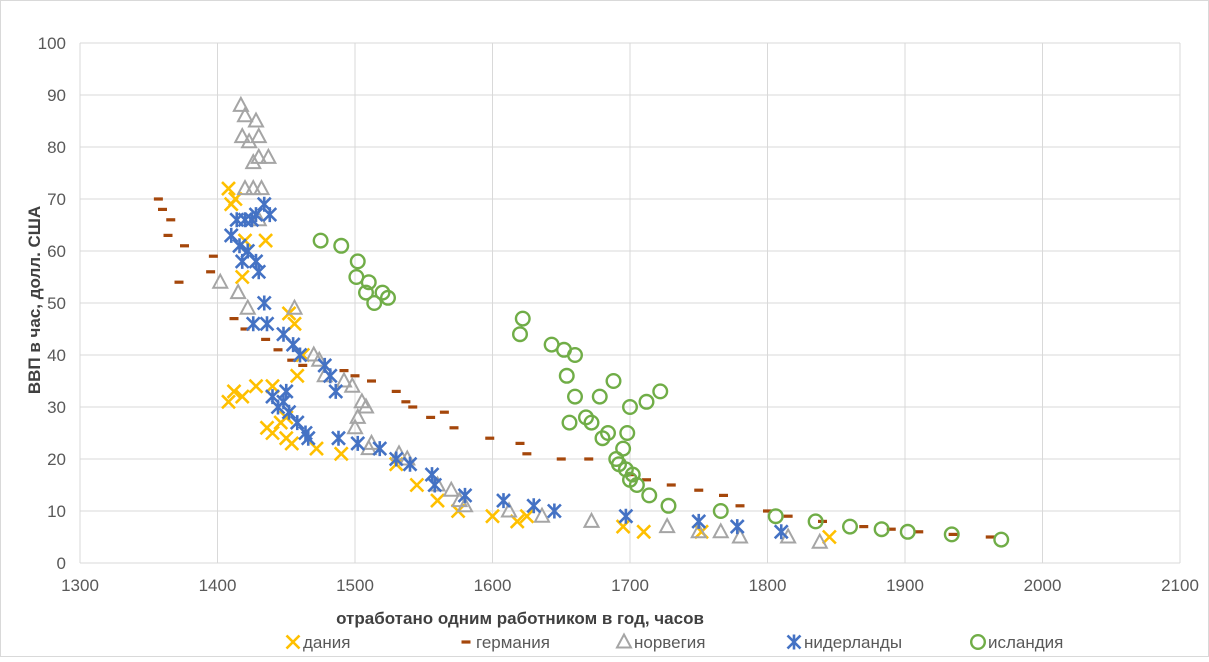  Describe the element at coordinates (61, 563) in the screenshot. I see `y-tick-label: 0` at that location.